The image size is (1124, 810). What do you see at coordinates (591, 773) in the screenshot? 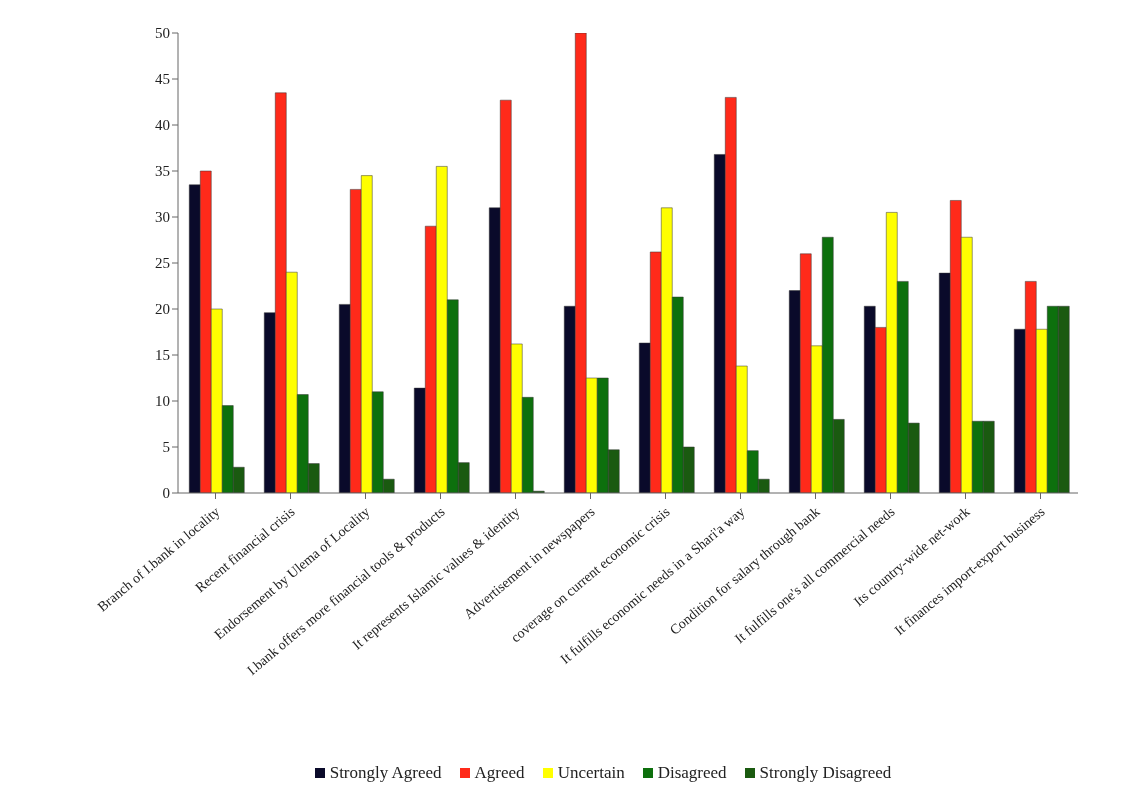
I see `legend-label: Uncertain` at bounding box center [591, 773].